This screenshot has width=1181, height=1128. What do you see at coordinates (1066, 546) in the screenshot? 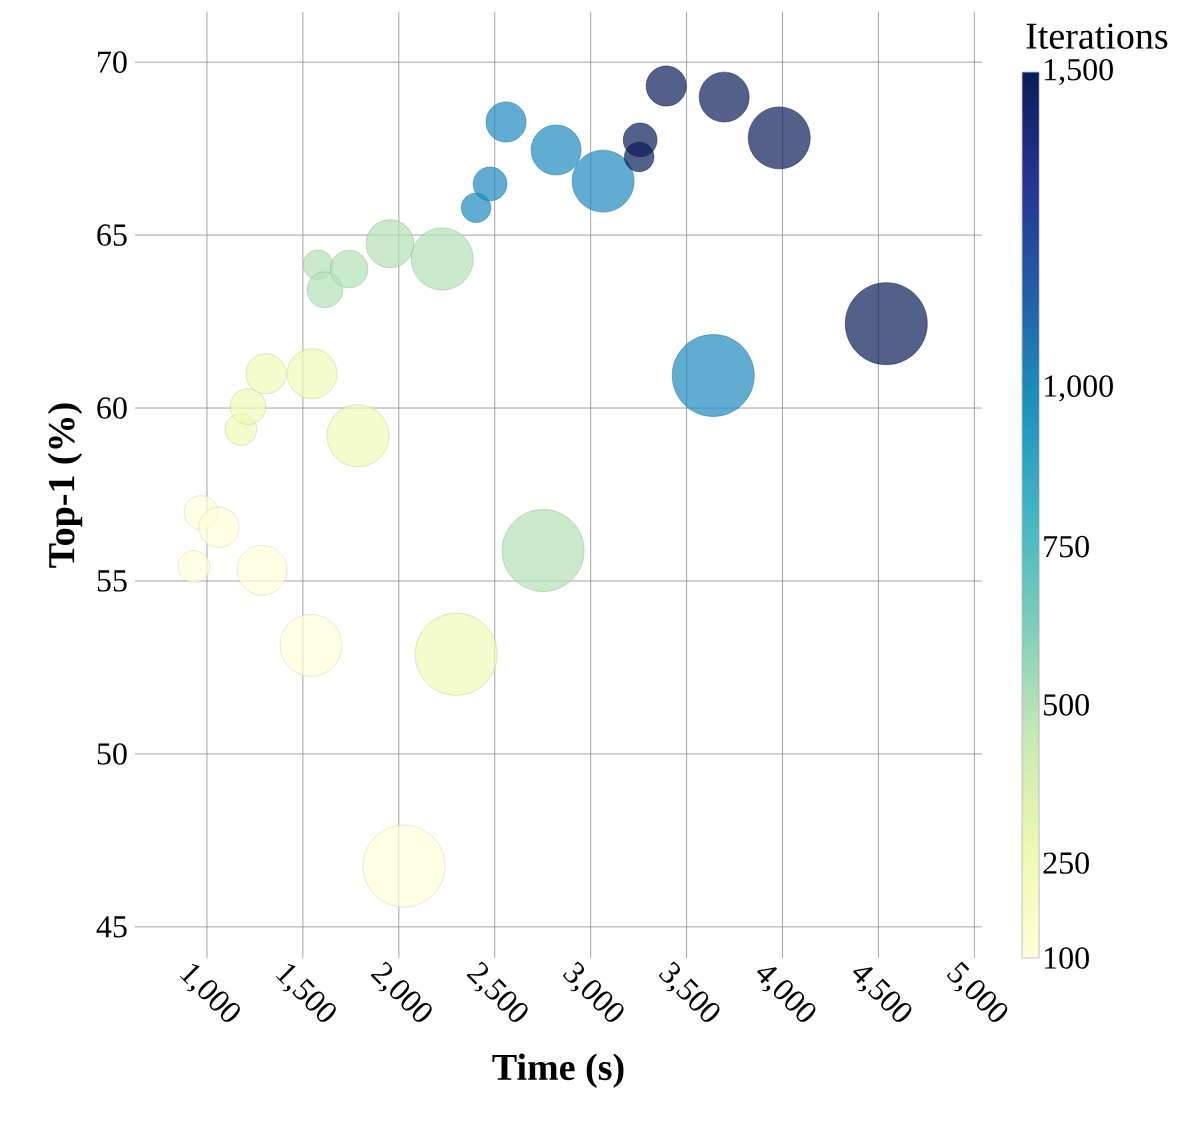
I see `color-bar-label: 750` at bounding box center [1066, 546].